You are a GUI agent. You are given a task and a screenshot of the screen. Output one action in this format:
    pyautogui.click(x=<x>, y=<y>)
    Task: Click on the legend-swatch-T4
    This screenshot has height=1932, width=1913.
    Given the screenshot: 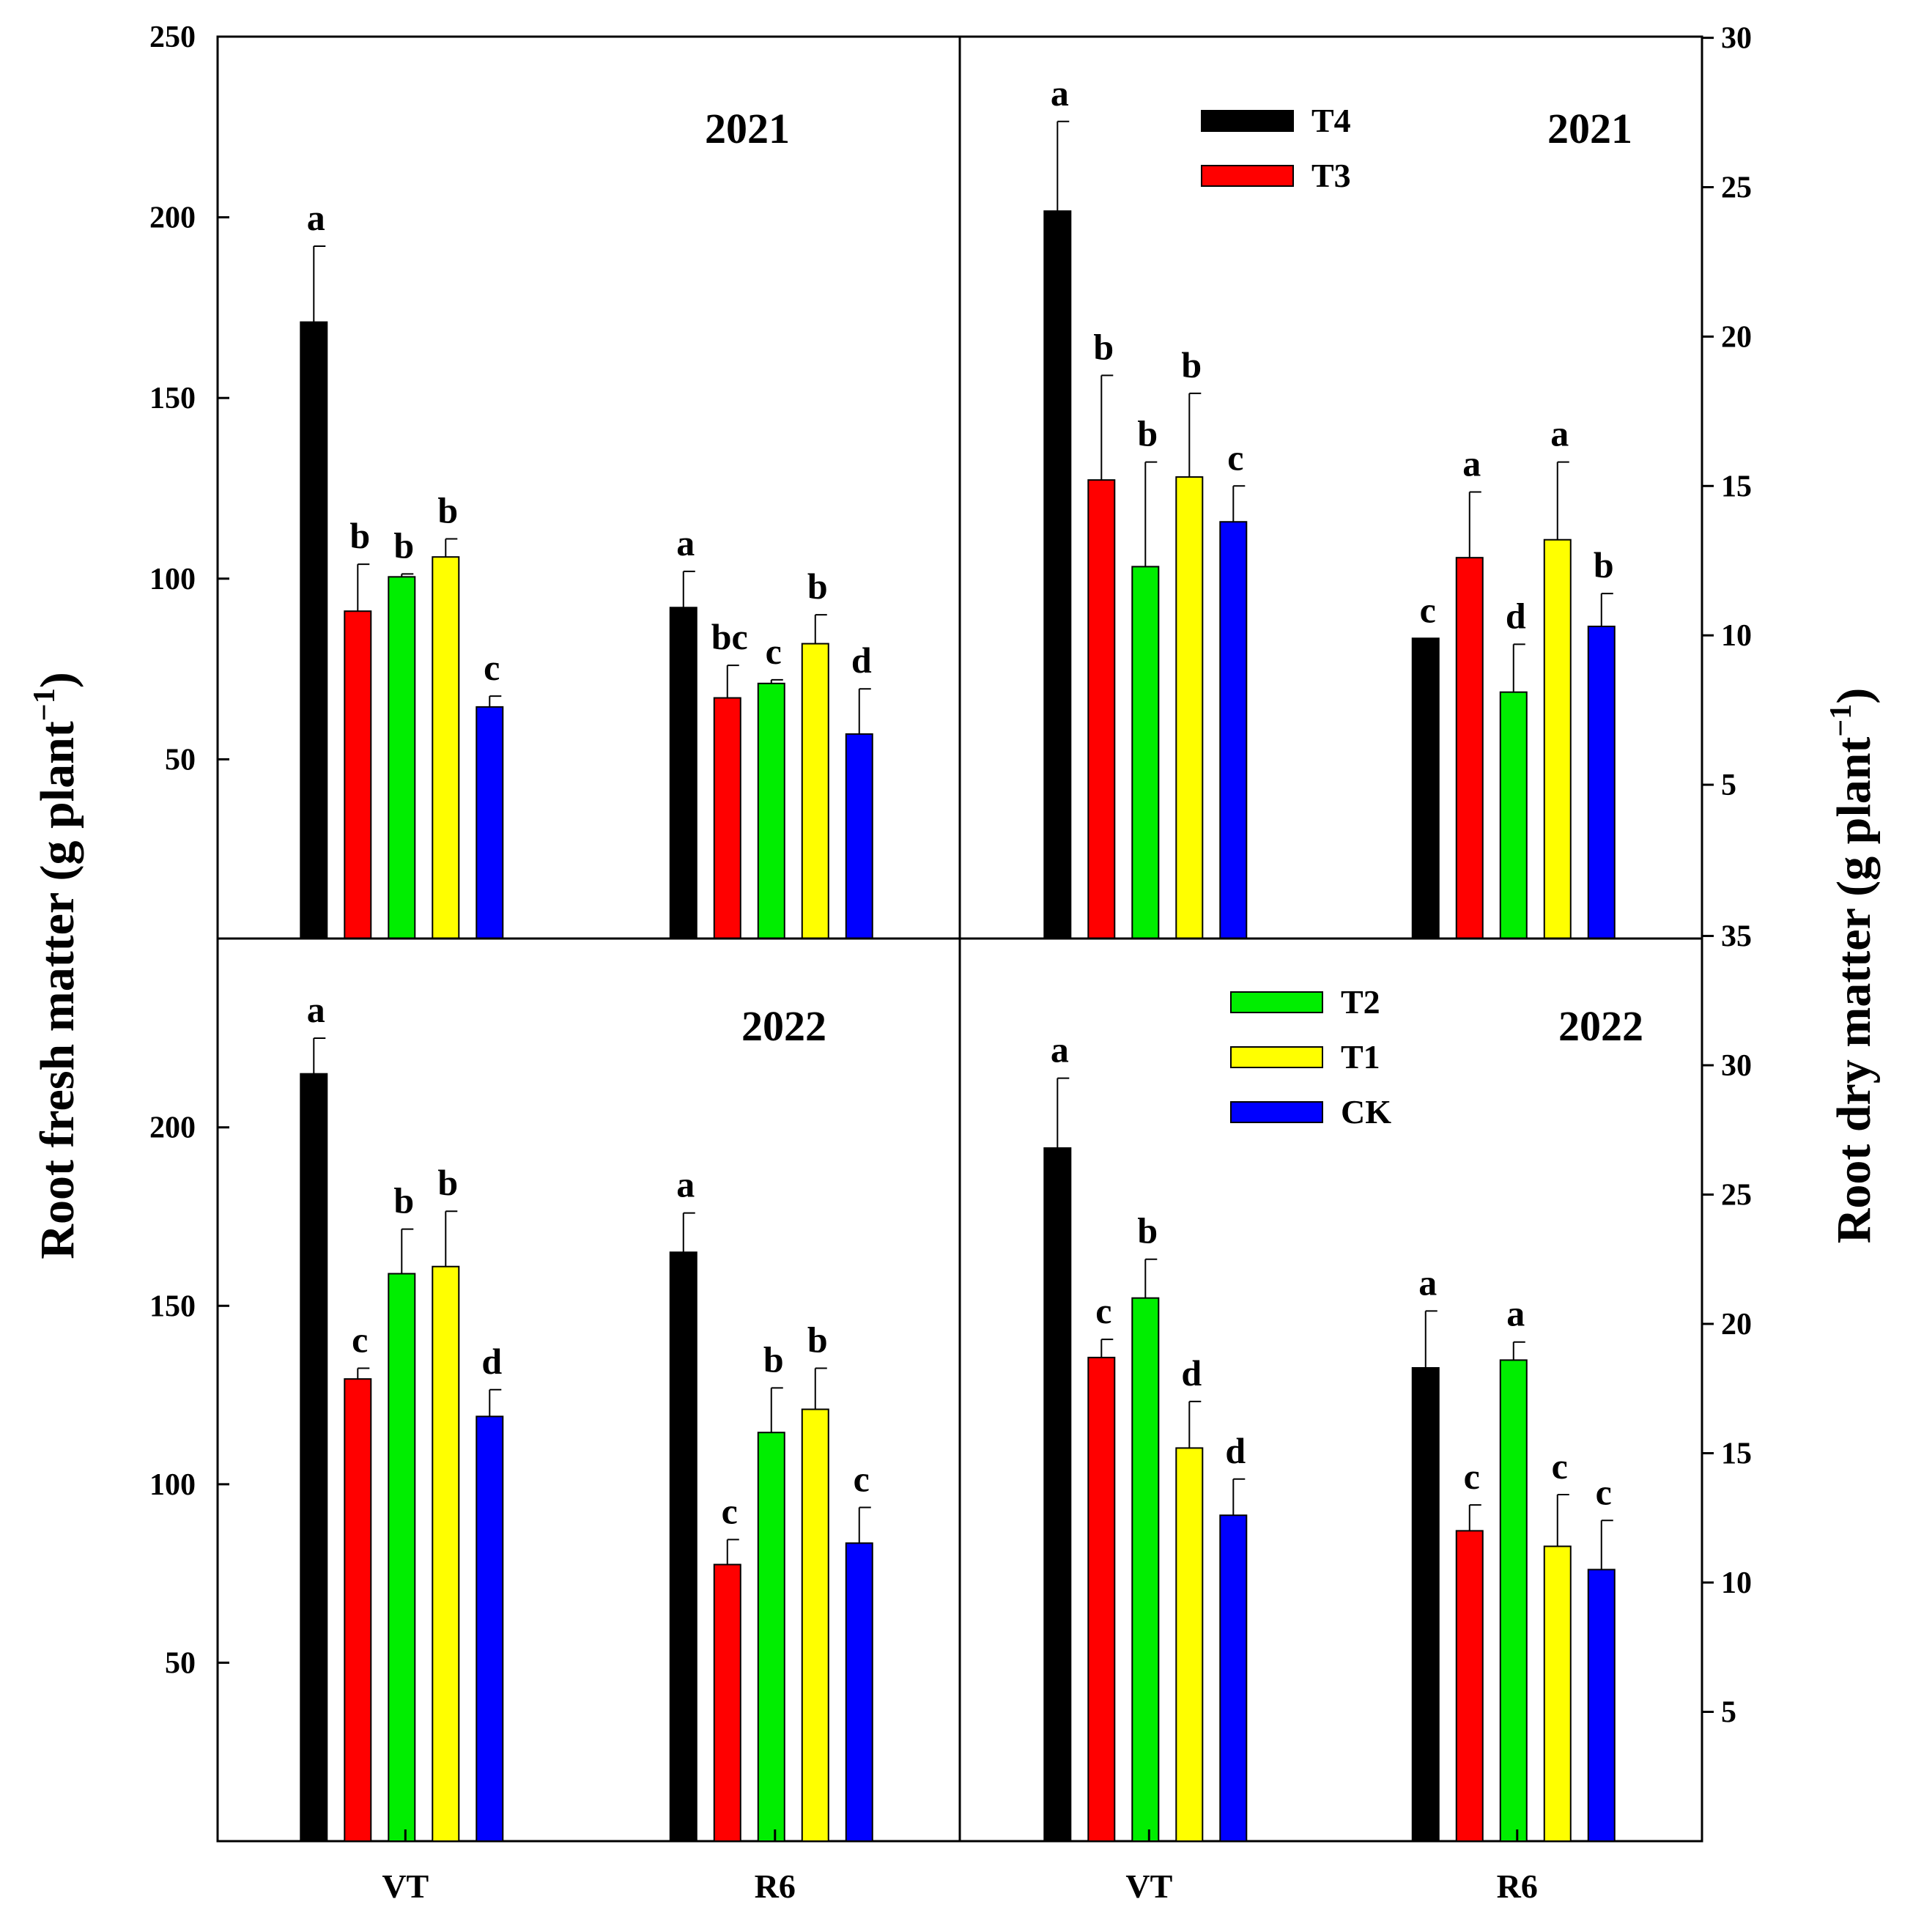 What is the action you would take?
    pyautogui.click(x=1247, y=121)
    